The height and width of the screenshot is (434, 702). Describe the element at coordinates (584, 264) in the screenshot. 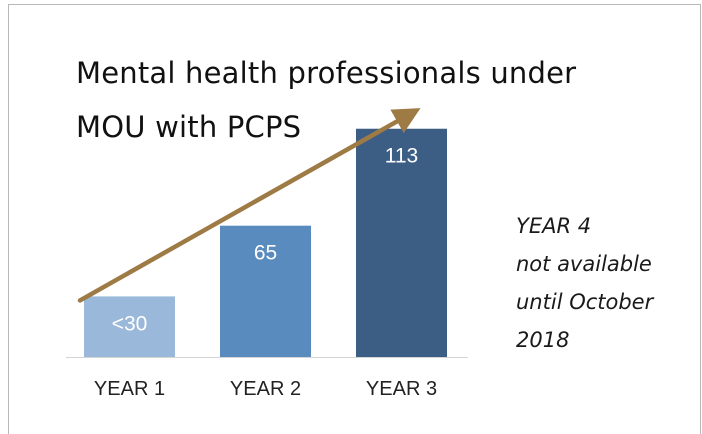

I see `note-line-2: not available` at that location.